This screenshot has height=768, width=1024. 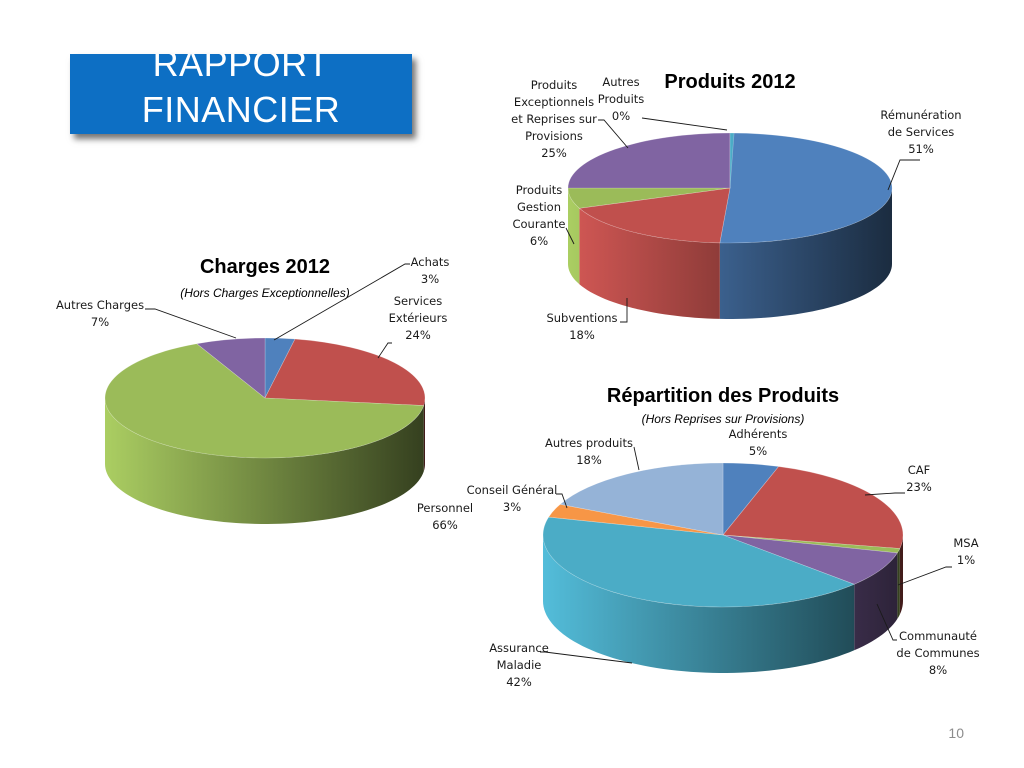 What do you see at coordinates (519, 665) in the screenshot?
I see `data-label-assurance-maladie: Assurance Maladie 42%` at bounding box center [519, 665].